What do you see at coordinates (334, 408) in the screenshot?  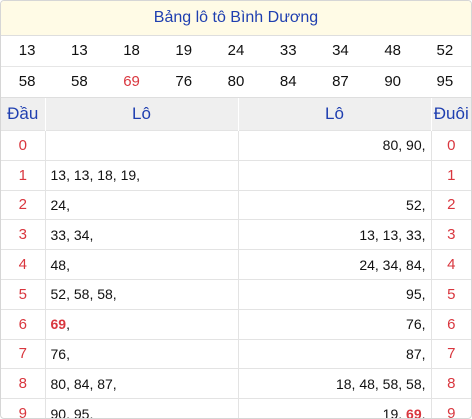 I see `row-lo-by-tail: 19, 69,` at bounding box center [334, 408].